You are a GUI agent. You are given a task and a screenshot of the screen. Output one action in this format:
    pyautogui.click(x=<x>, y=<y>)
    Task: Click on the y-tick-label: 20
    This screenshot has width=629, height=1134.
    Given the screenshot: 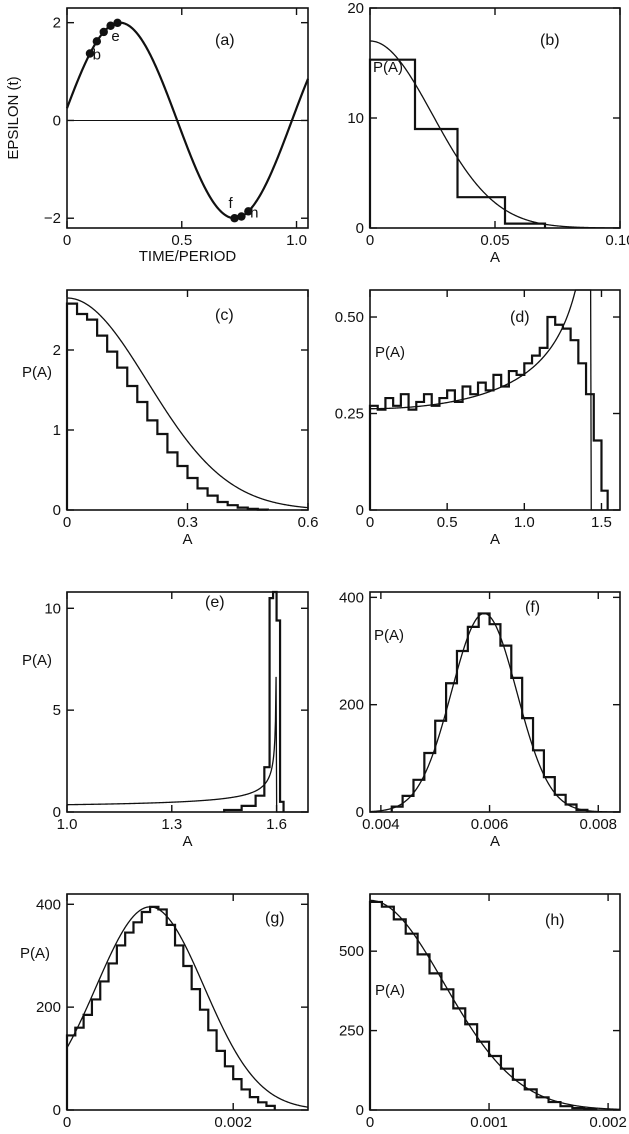 What is the action you would take?
    pyautogui.click(x=355, y=8)
    